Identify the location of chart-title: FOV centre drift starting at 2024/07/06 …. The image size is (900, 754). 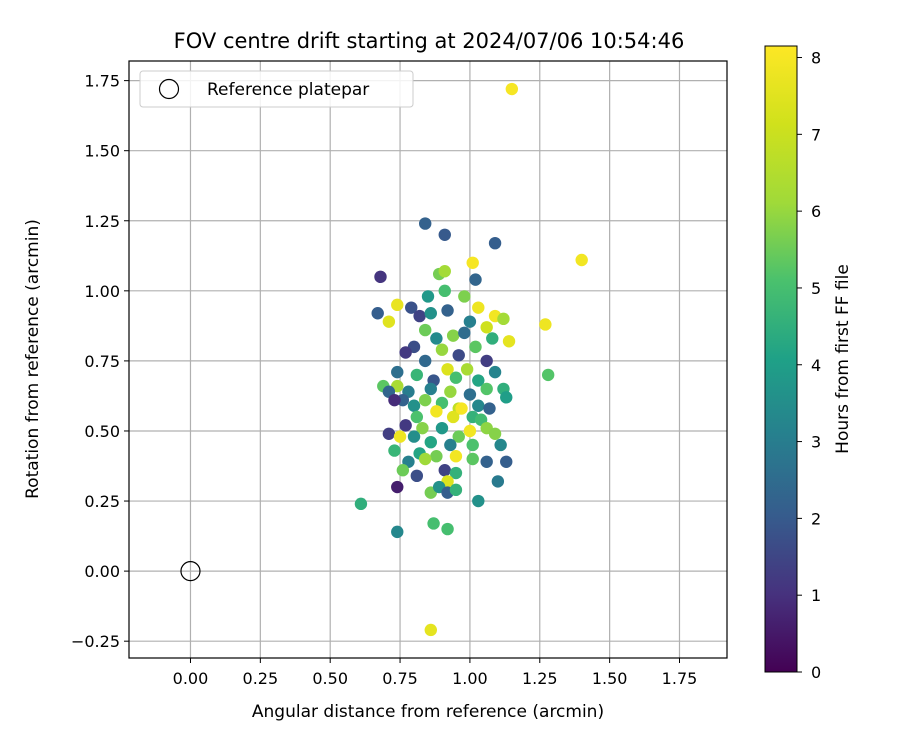
(429, 41).